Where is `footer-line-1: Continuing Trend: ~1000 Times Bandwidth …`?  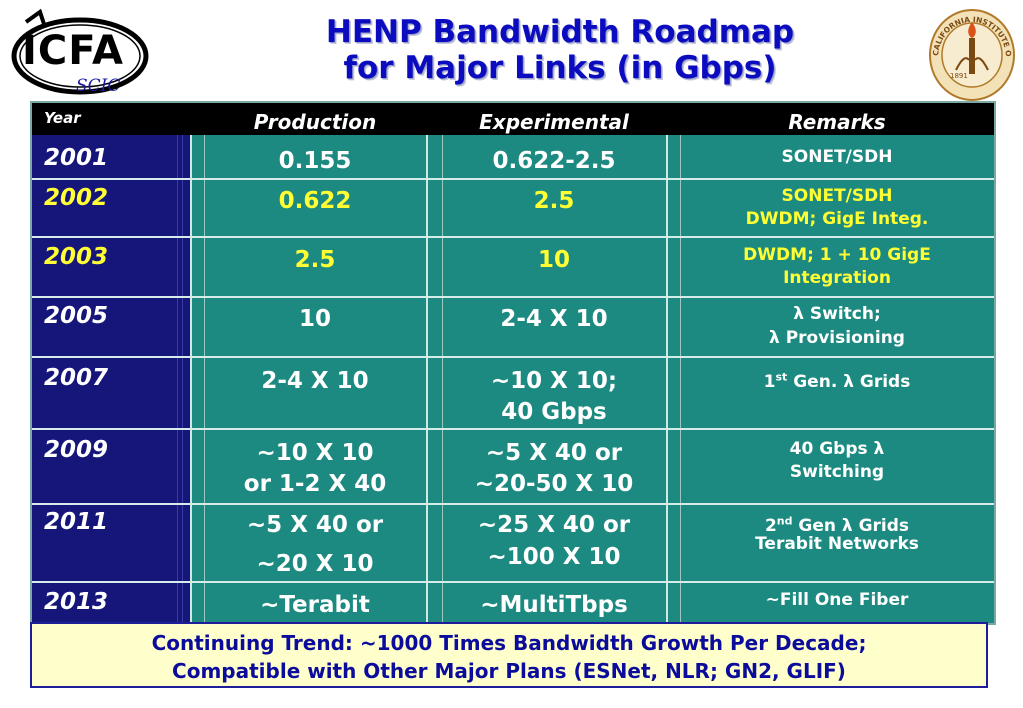 footer-line-1: Continuing Trend: ~1000 Times Bandwidth … is located at coordinates (509, 643).